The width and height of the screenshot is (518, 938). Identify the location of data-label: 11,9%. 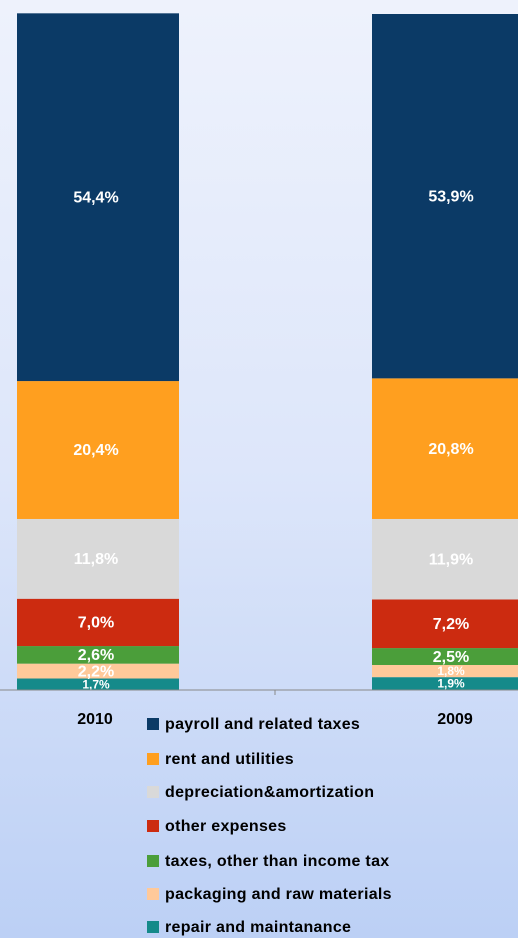
(451, 559).